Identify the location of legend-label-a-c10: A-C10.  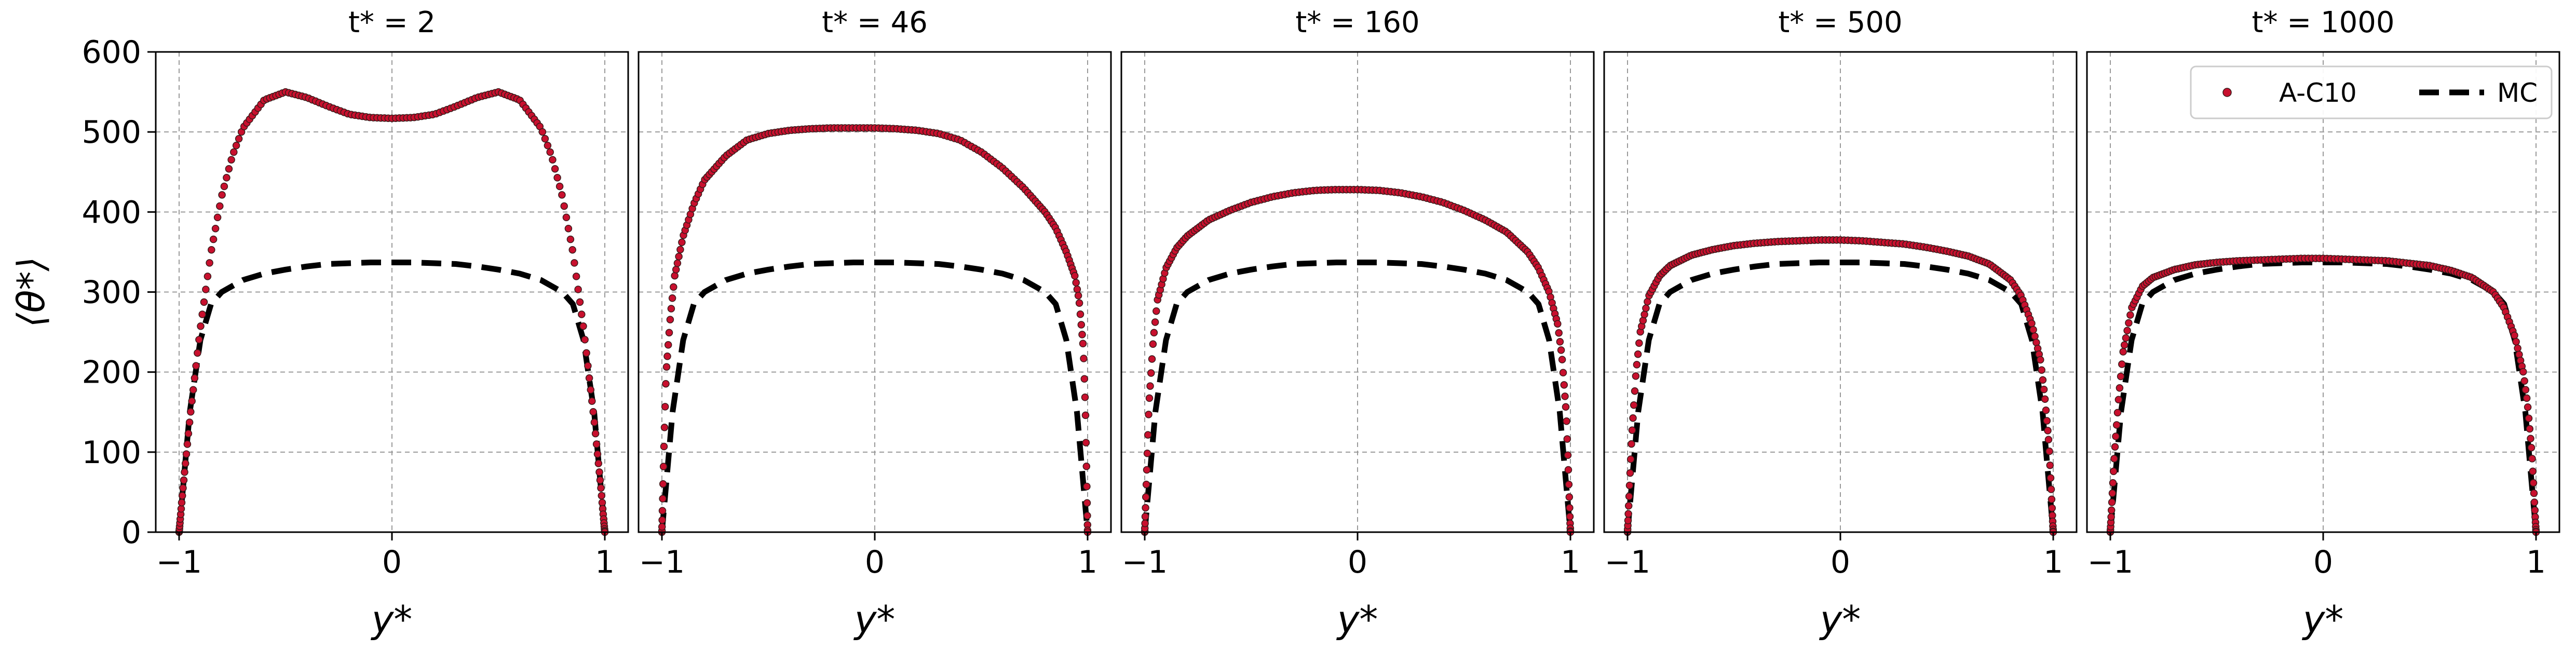
(2318, 93).